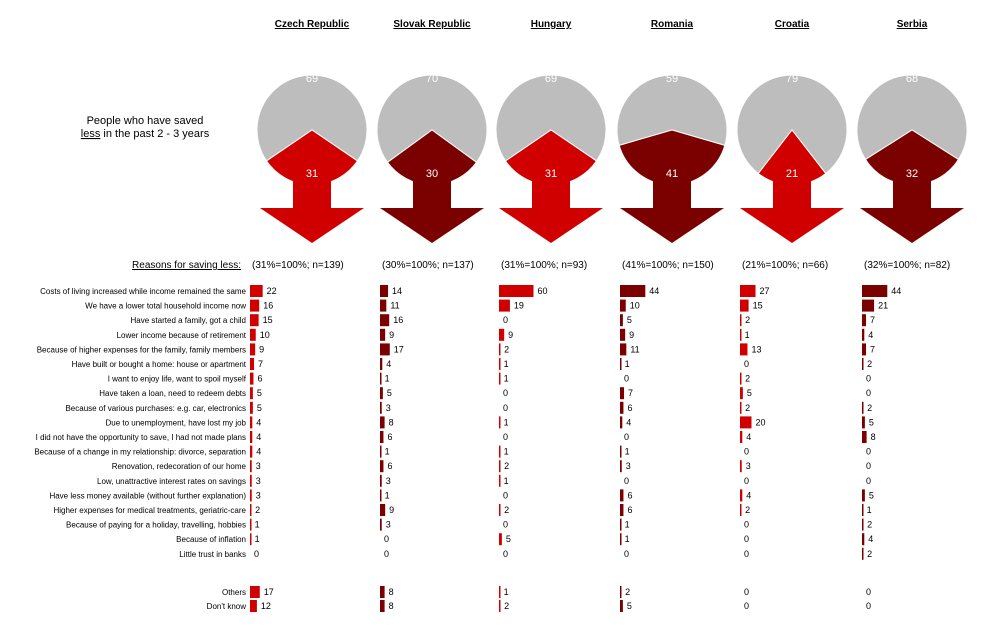 This screenshot has width=1000, height=640. I want to click on pie-value-label: 30, so click(432, 174).